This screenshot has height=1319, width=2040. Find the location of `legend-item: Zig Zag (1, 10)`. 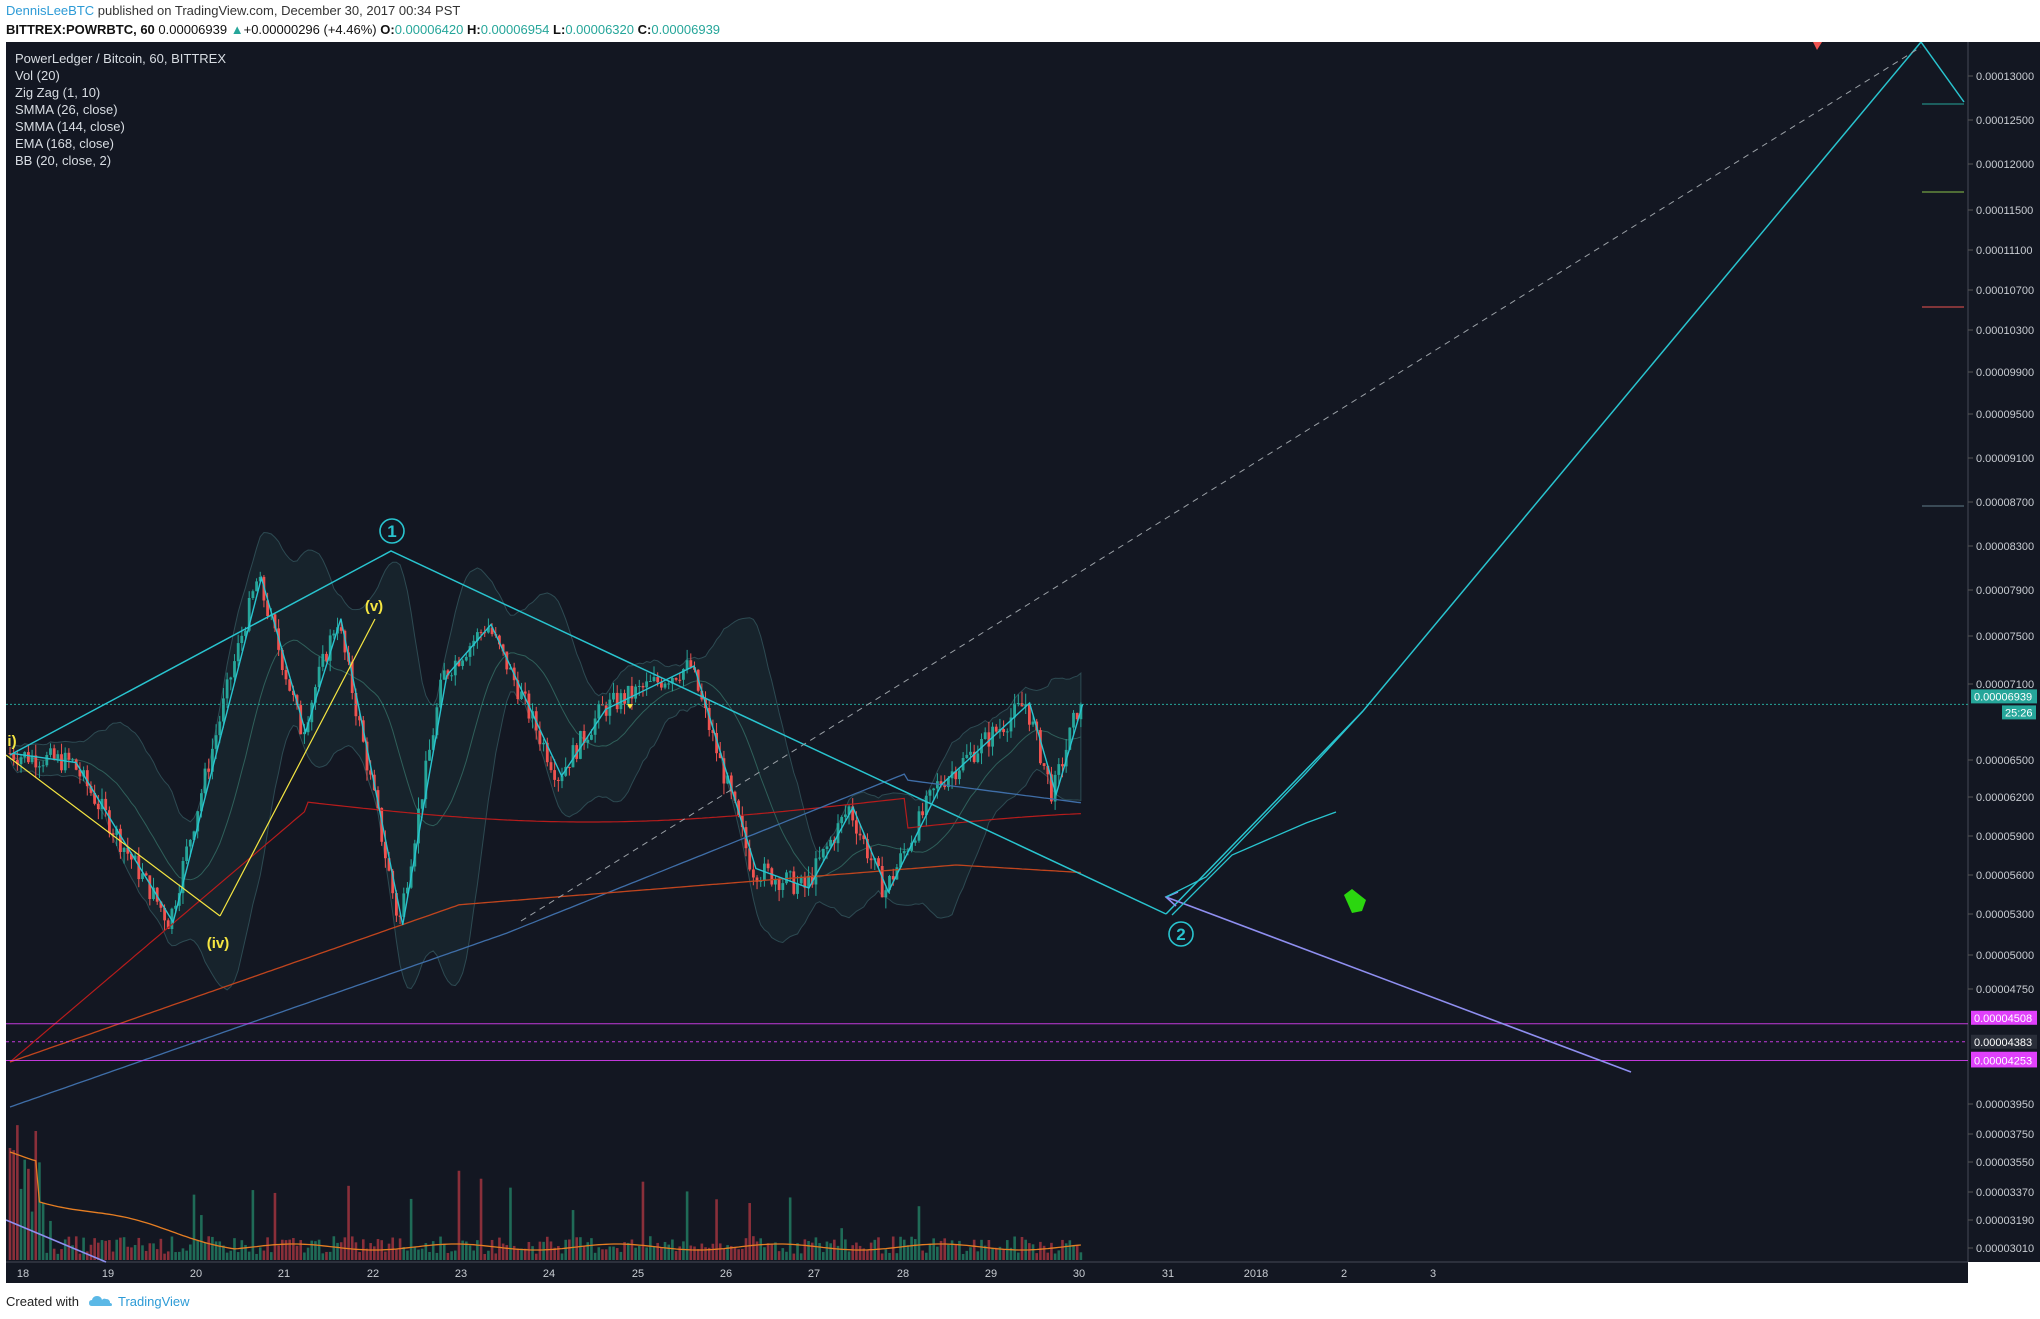

legend-item: Zig Zag (1, 10) is located at coordinates (57, 92).